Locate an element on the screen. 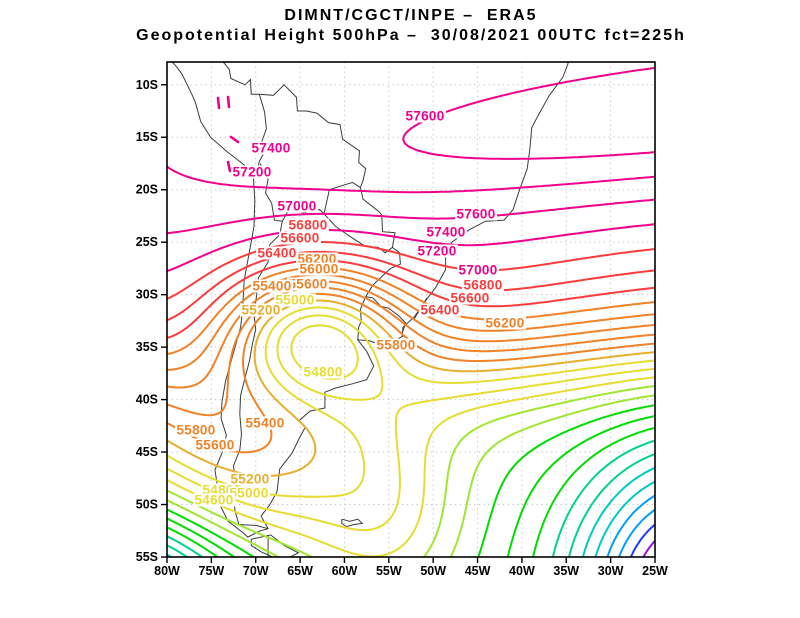 The image size is (800, 618). contour-label: 55800 is located at coordinates (195, 430).